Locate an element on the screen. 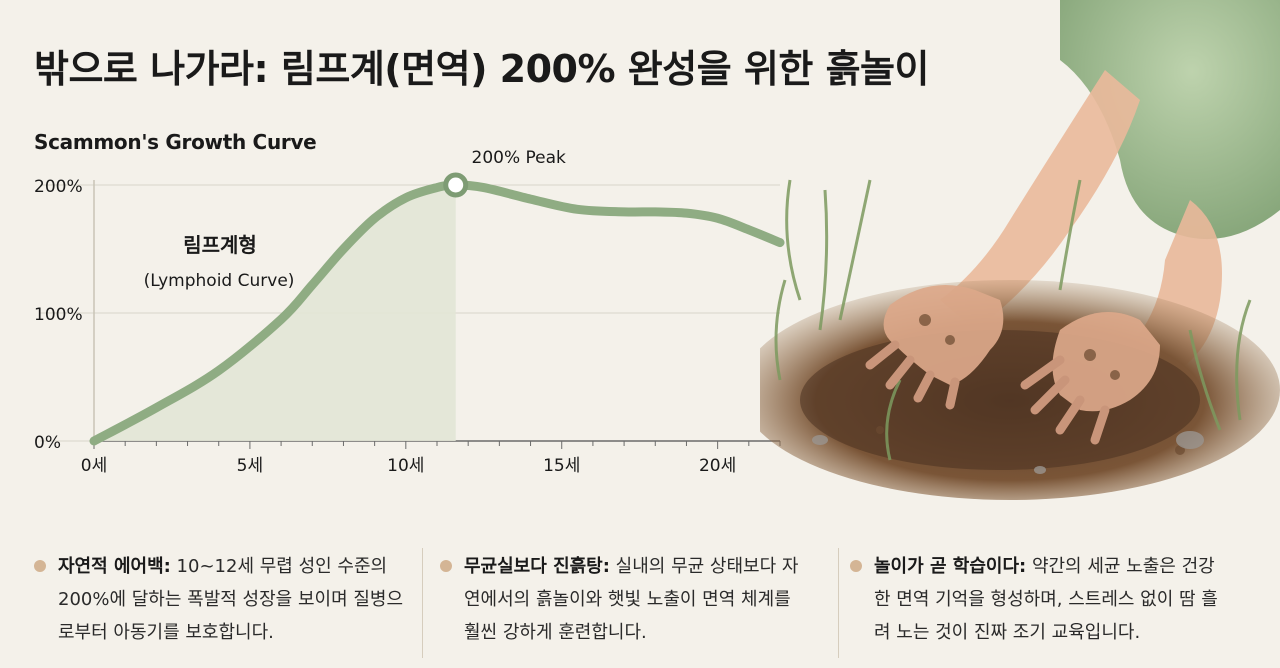 The height and width of the screenshot is (668, 1280). y-tick-label: 0% is located at coordinates (47, 443).